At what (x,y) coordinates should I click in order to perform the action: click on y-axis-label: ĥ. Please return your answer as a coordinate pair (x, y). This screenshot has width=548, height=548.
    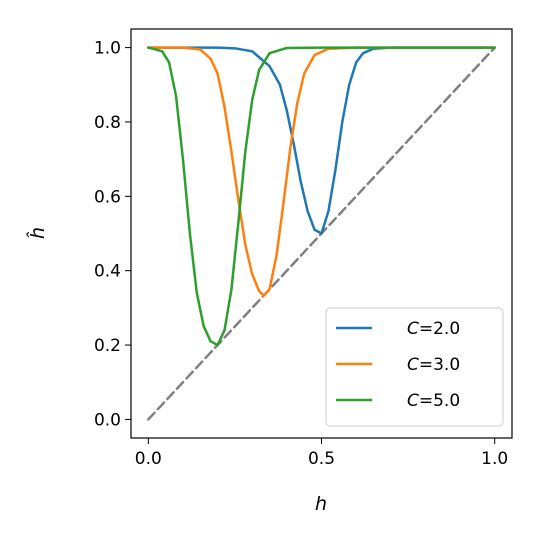
    Looking at the image, I should click on (37, 233).